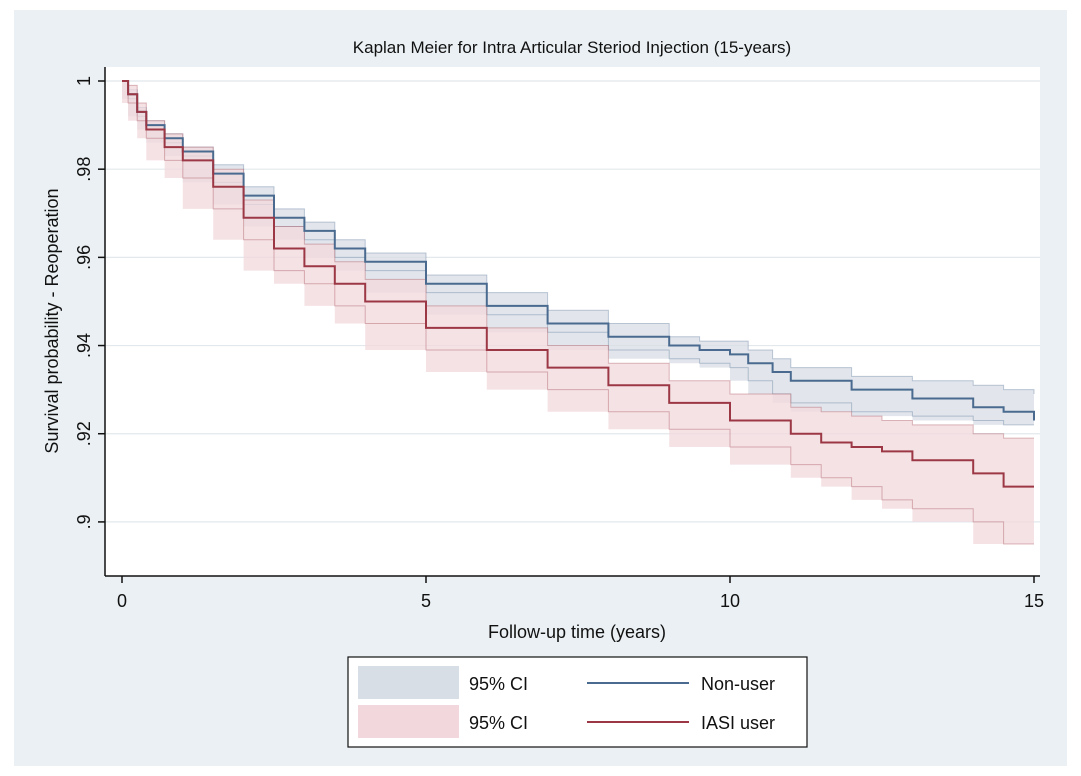  What do you see at coordinates (84, 169) in the screenshot?
I see `y-tick-label: .98` at bounding box center [84, 169].